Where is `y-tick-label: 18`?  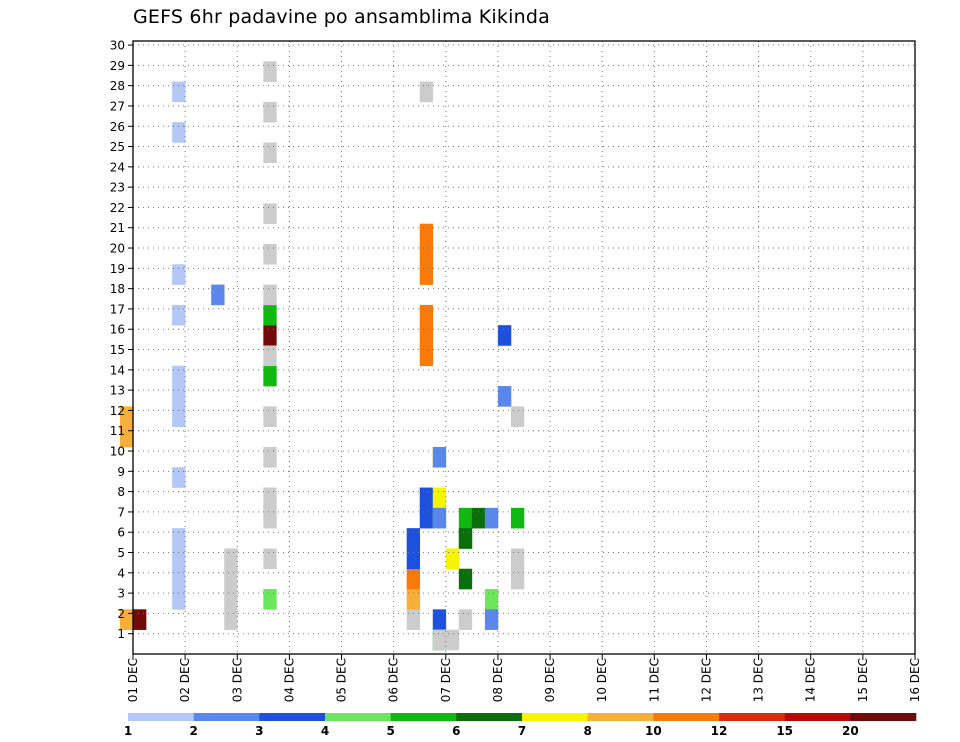
y-tick-label: 18 is located at coordinates (117, 289).